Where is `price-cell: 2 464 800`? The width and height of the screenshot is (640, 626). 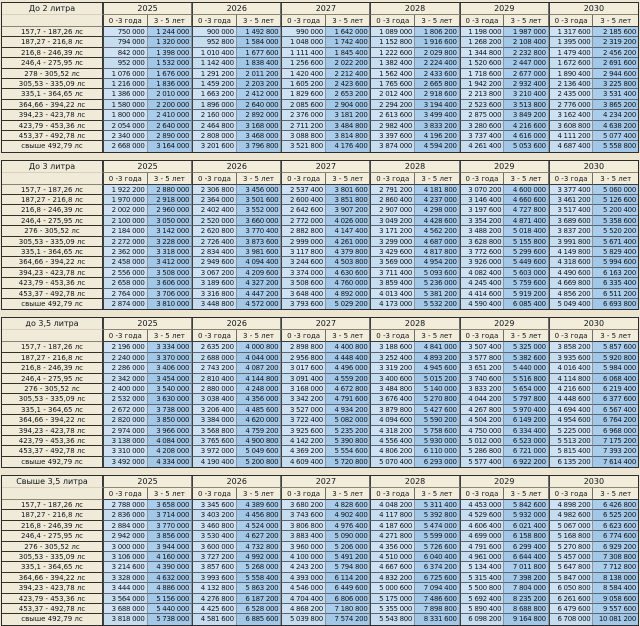 price-cell: 2 464 800 is located at coordinates (214, 125).